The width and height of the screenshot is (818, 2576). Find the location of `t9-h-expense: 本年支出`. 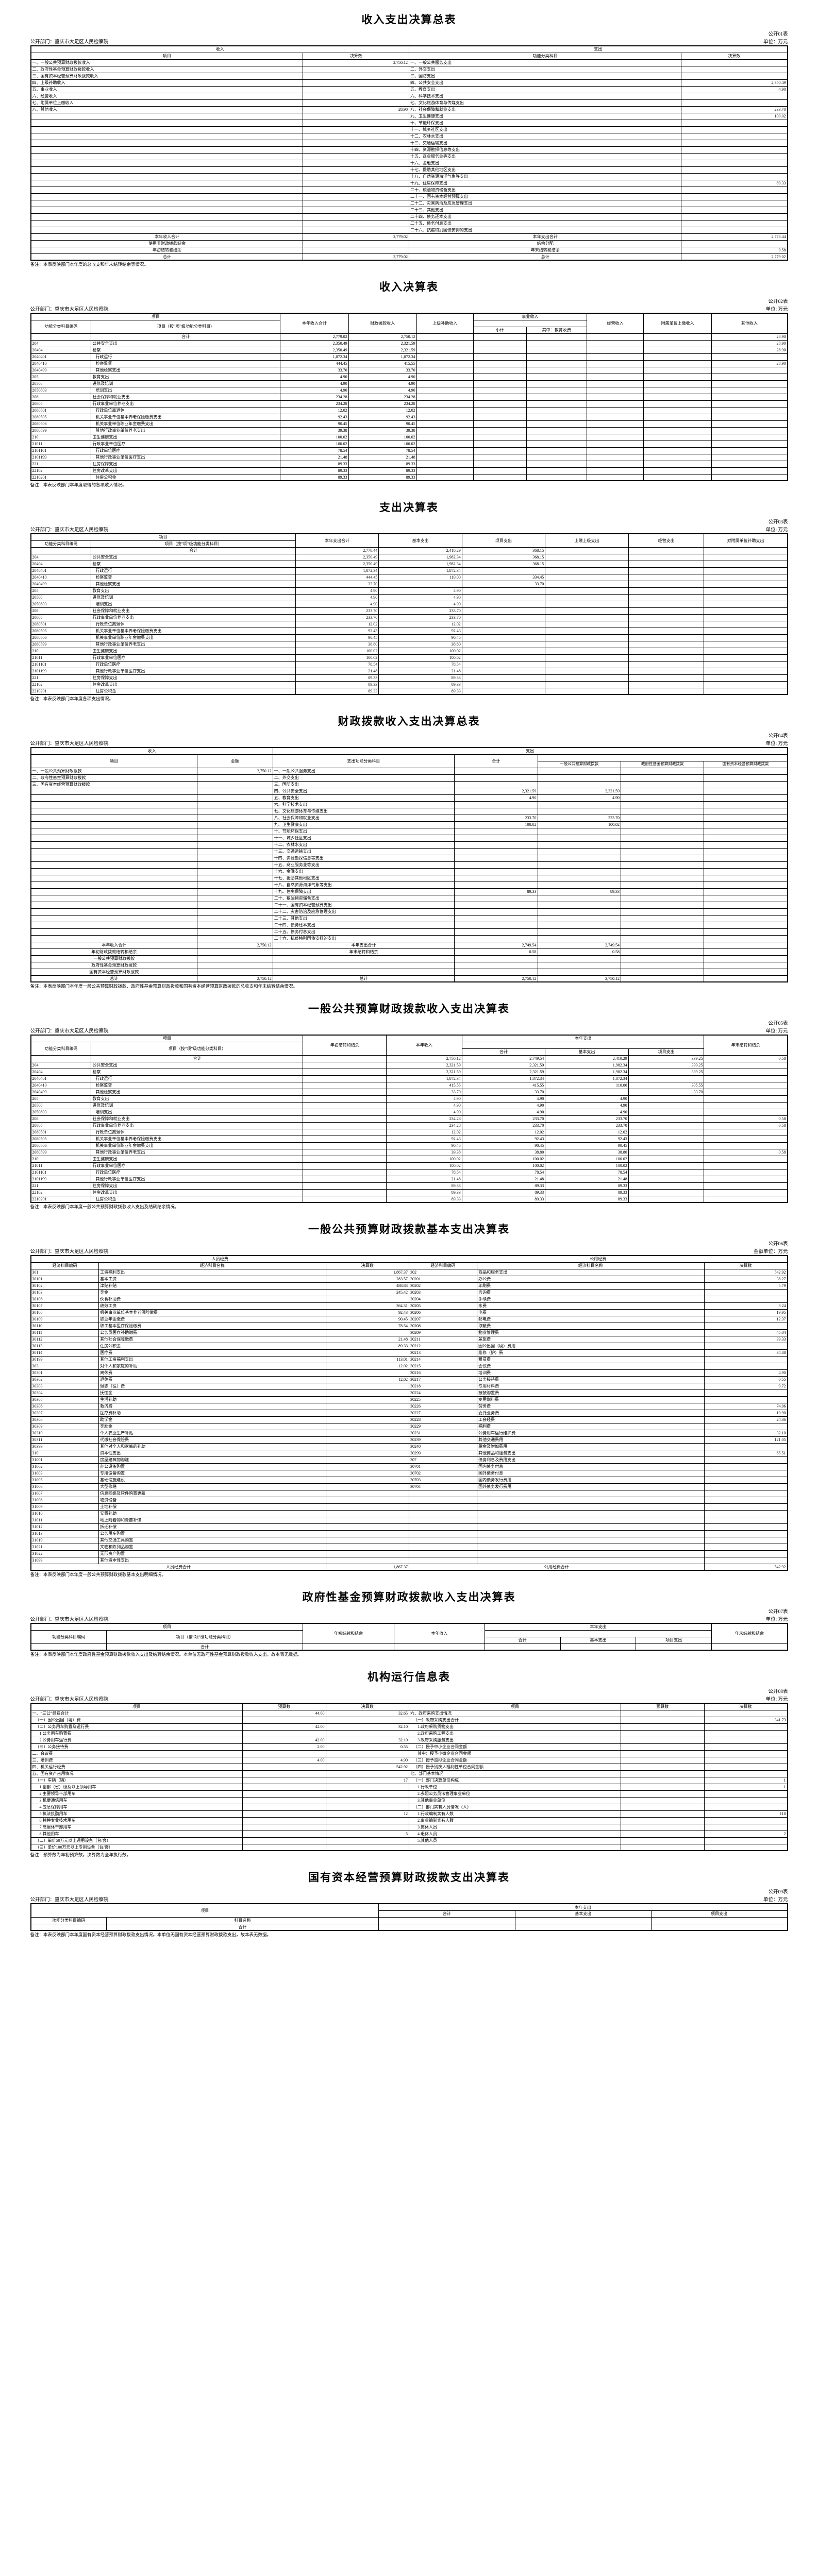

t9-h-expense: 本年支出 is located at coordinates (583, 1907).